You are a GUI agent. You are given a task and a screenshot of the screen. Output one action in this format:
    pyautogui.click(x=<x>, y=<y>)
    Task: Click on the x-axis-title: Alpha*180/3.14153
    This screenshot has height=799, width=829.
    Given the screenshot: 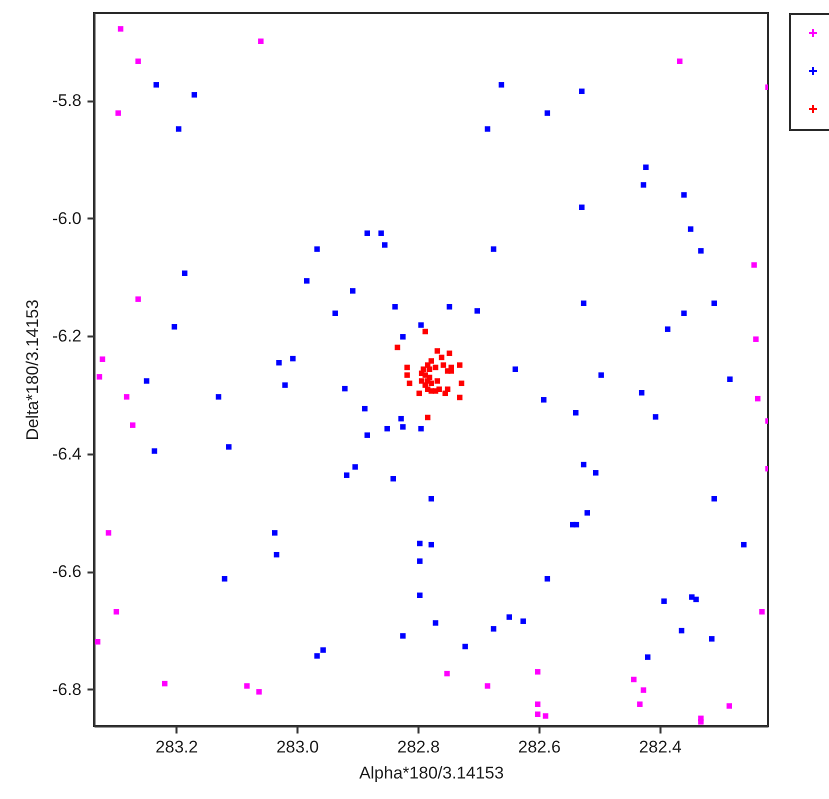 What is the action you would take?
    pyautogui.click(x=431, y=773)
    